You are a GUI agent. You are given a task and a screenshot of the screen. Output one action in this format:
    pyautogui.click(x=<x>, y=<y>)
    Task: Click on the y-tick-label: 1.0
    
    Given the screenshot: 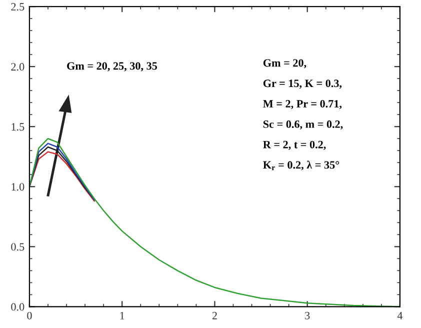 What is the action you would take?
    pyautogui.click(x=18, y=187)
    